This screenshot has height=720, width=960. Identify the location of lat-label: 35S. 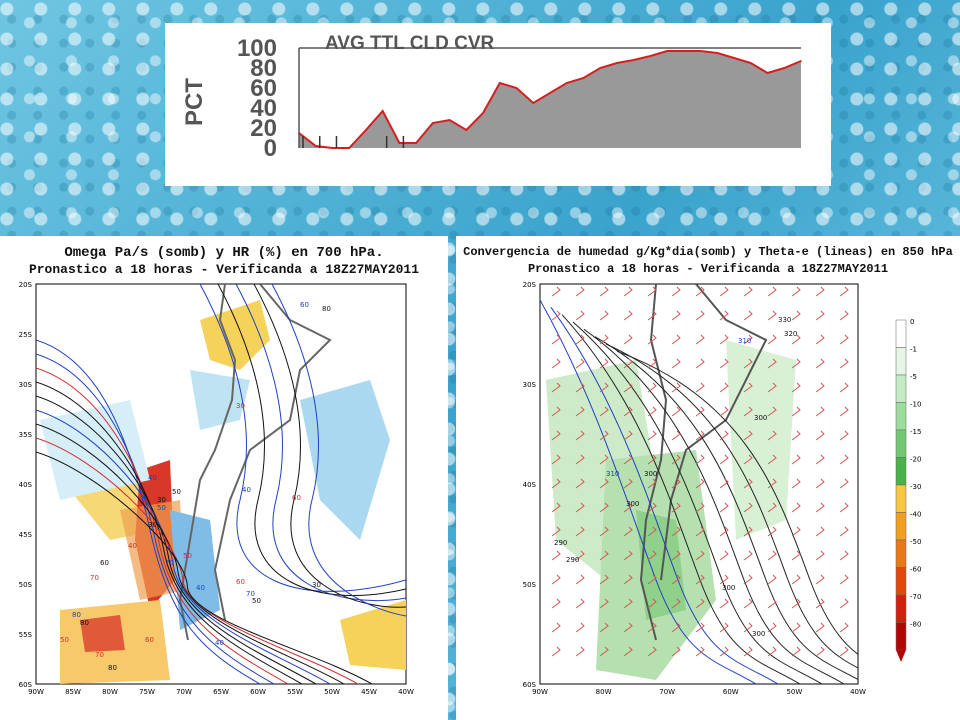
(26, 435).